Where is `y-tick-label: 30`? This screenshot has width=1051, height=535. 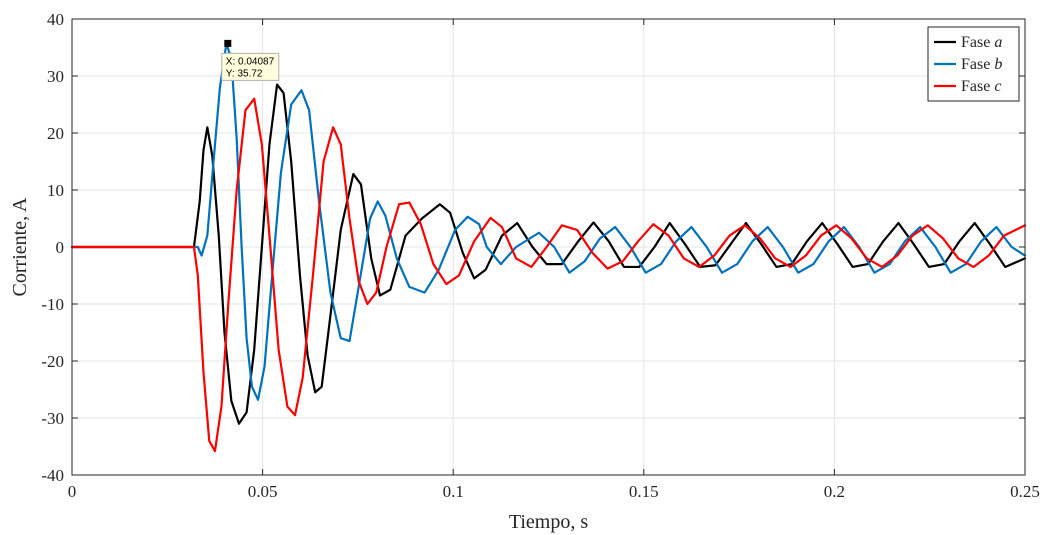 y-tick-label: 30 is located at coordinates (55, 76).